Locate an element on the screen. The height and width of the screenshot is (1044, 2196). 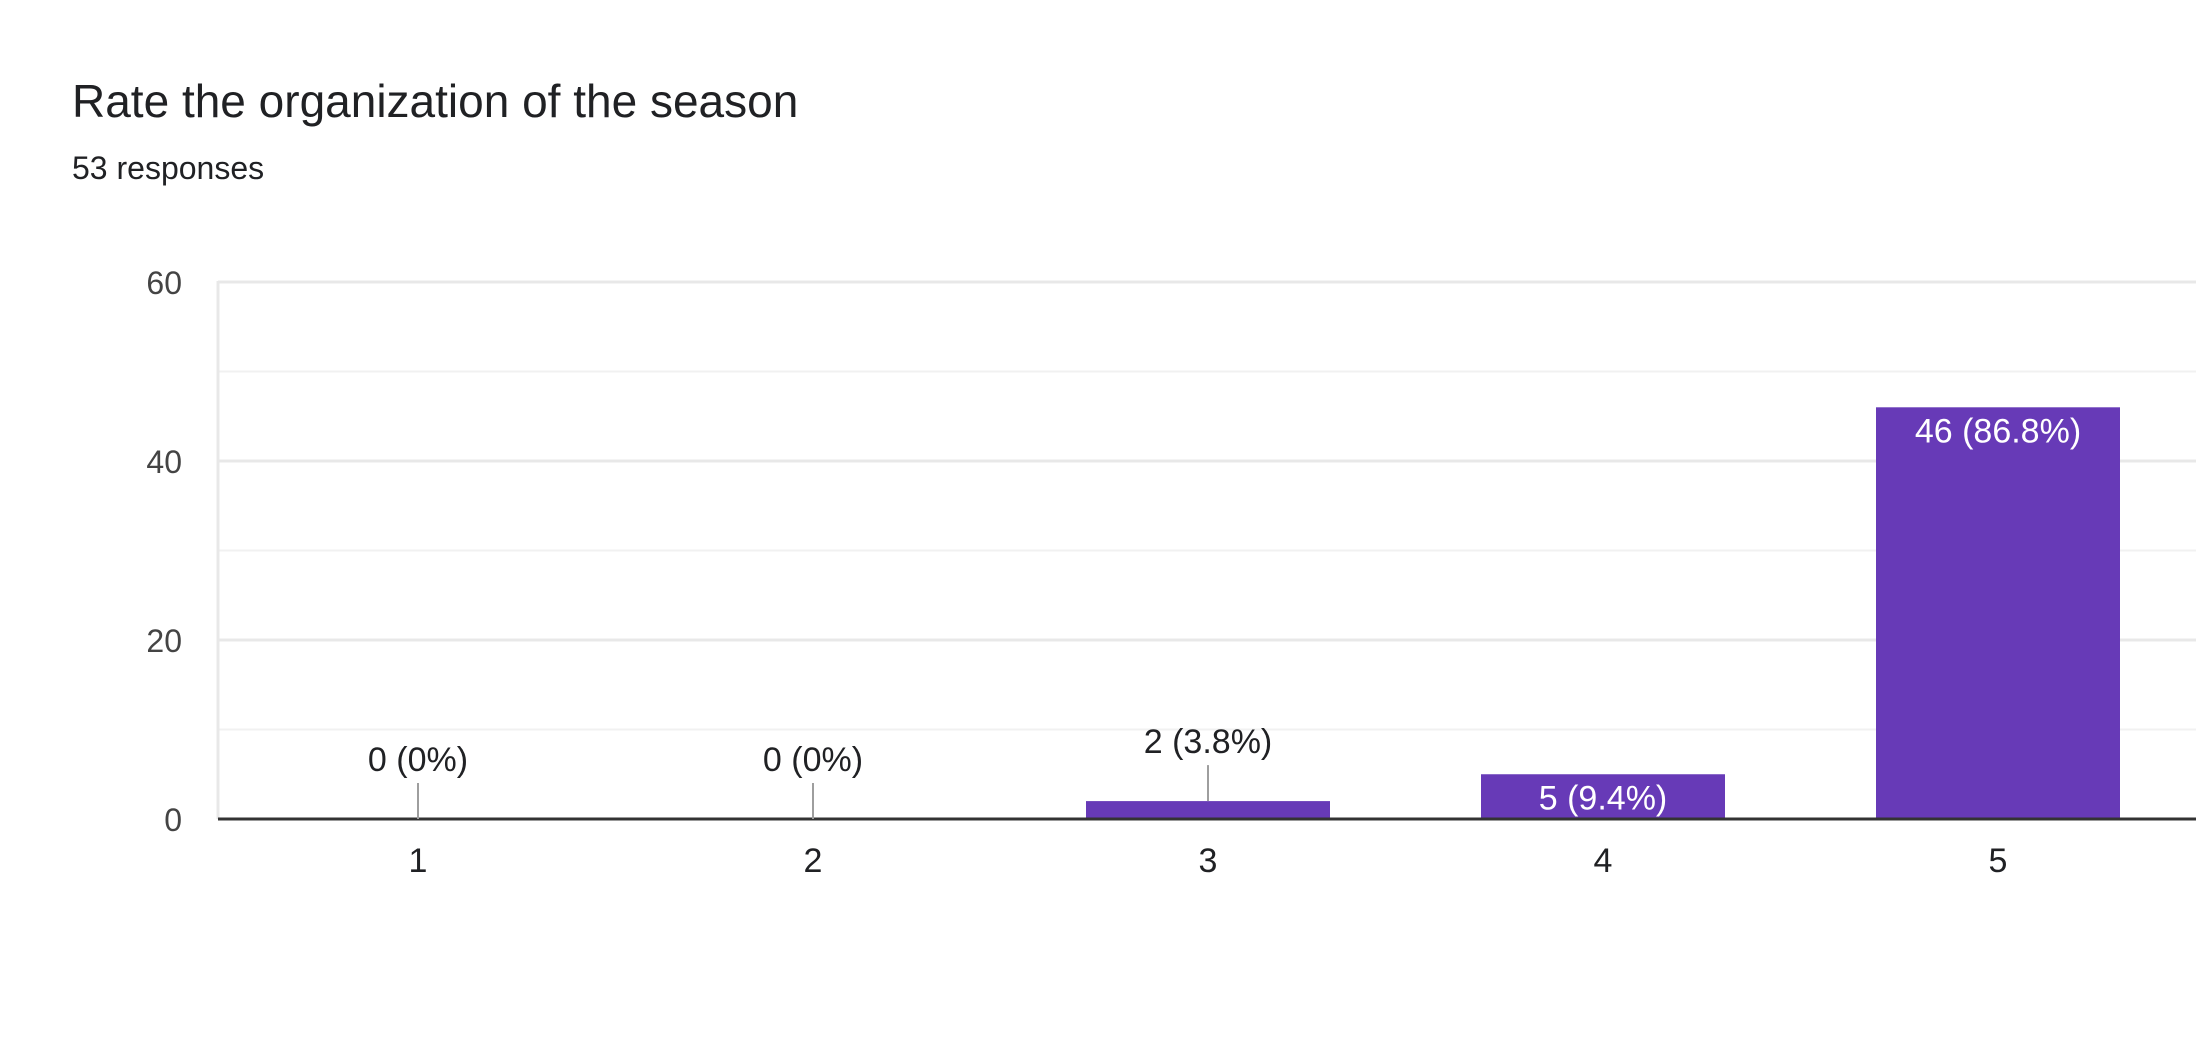
x-tick-label: 2 is located at coordinates (813, 861).